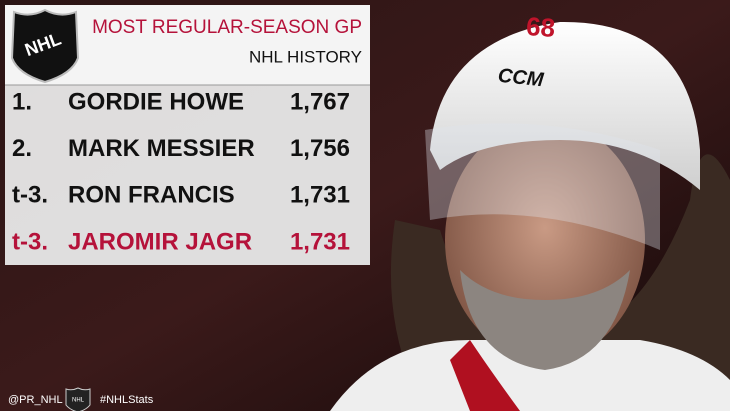 The width and height of the screenshot is (730, 411). I want to click on helmet-brand: CCM, so click(521, 78).